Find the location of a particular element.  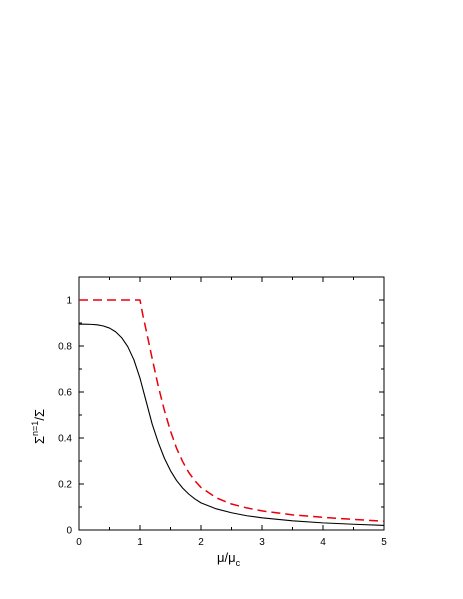

x-axis-label: μ/μc is located at coordinates (229, 559).